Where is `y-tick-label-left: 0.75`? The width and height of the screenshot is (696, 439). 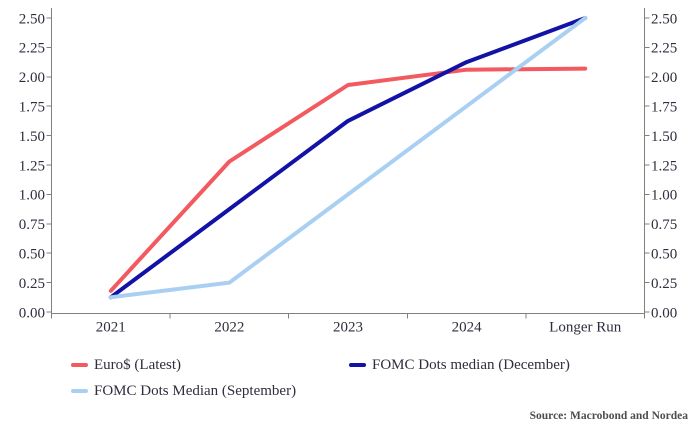
y-tick-label-left: 0.75 is located at coordinates (32, 225).